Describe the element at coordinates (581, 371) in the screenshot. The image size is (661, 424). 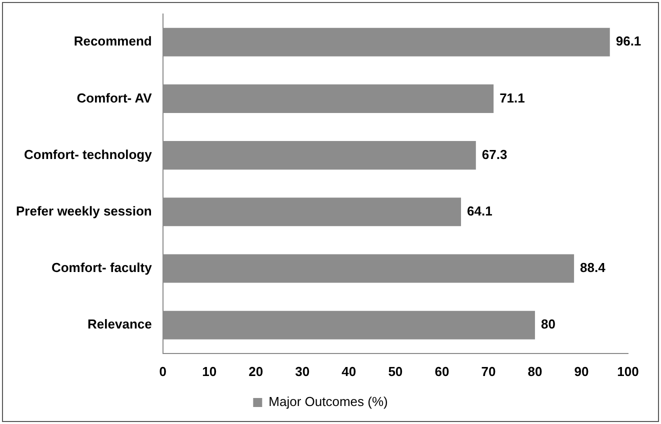
I see `x-tick-label: 90` at that location.